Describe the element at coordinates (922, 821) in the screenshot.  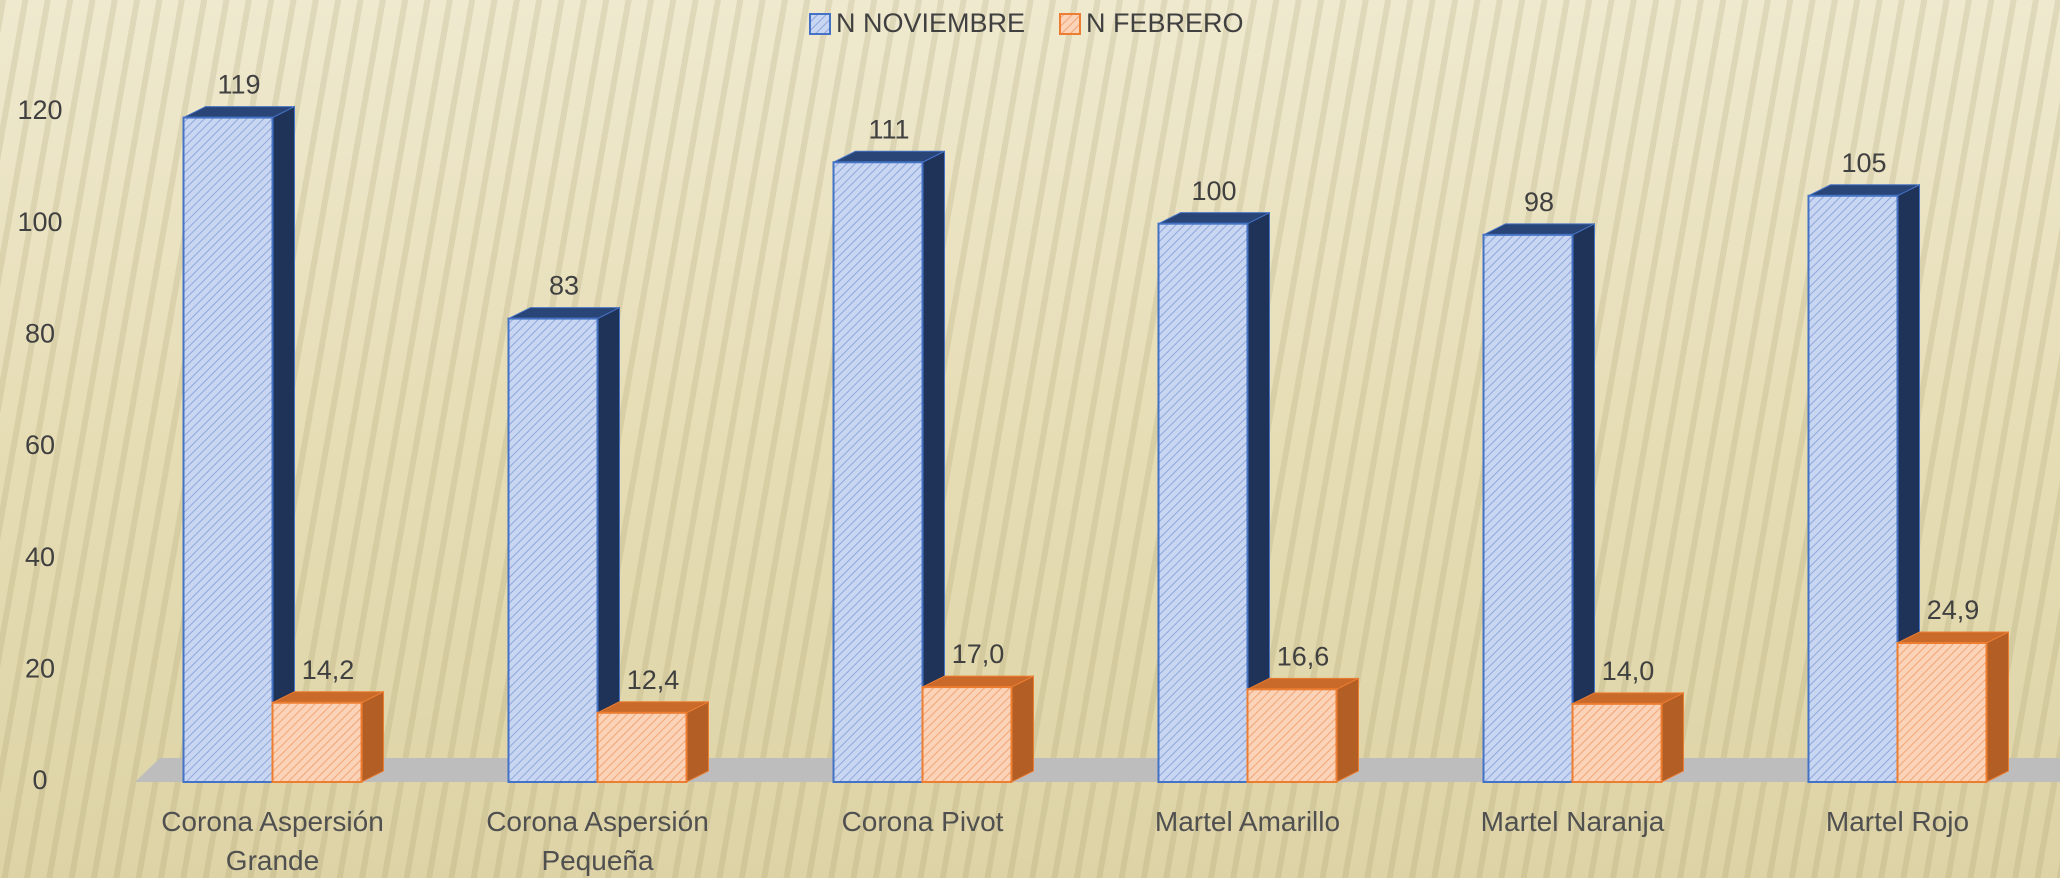
I see `x-tick-label: Corona Pivot` at that location.